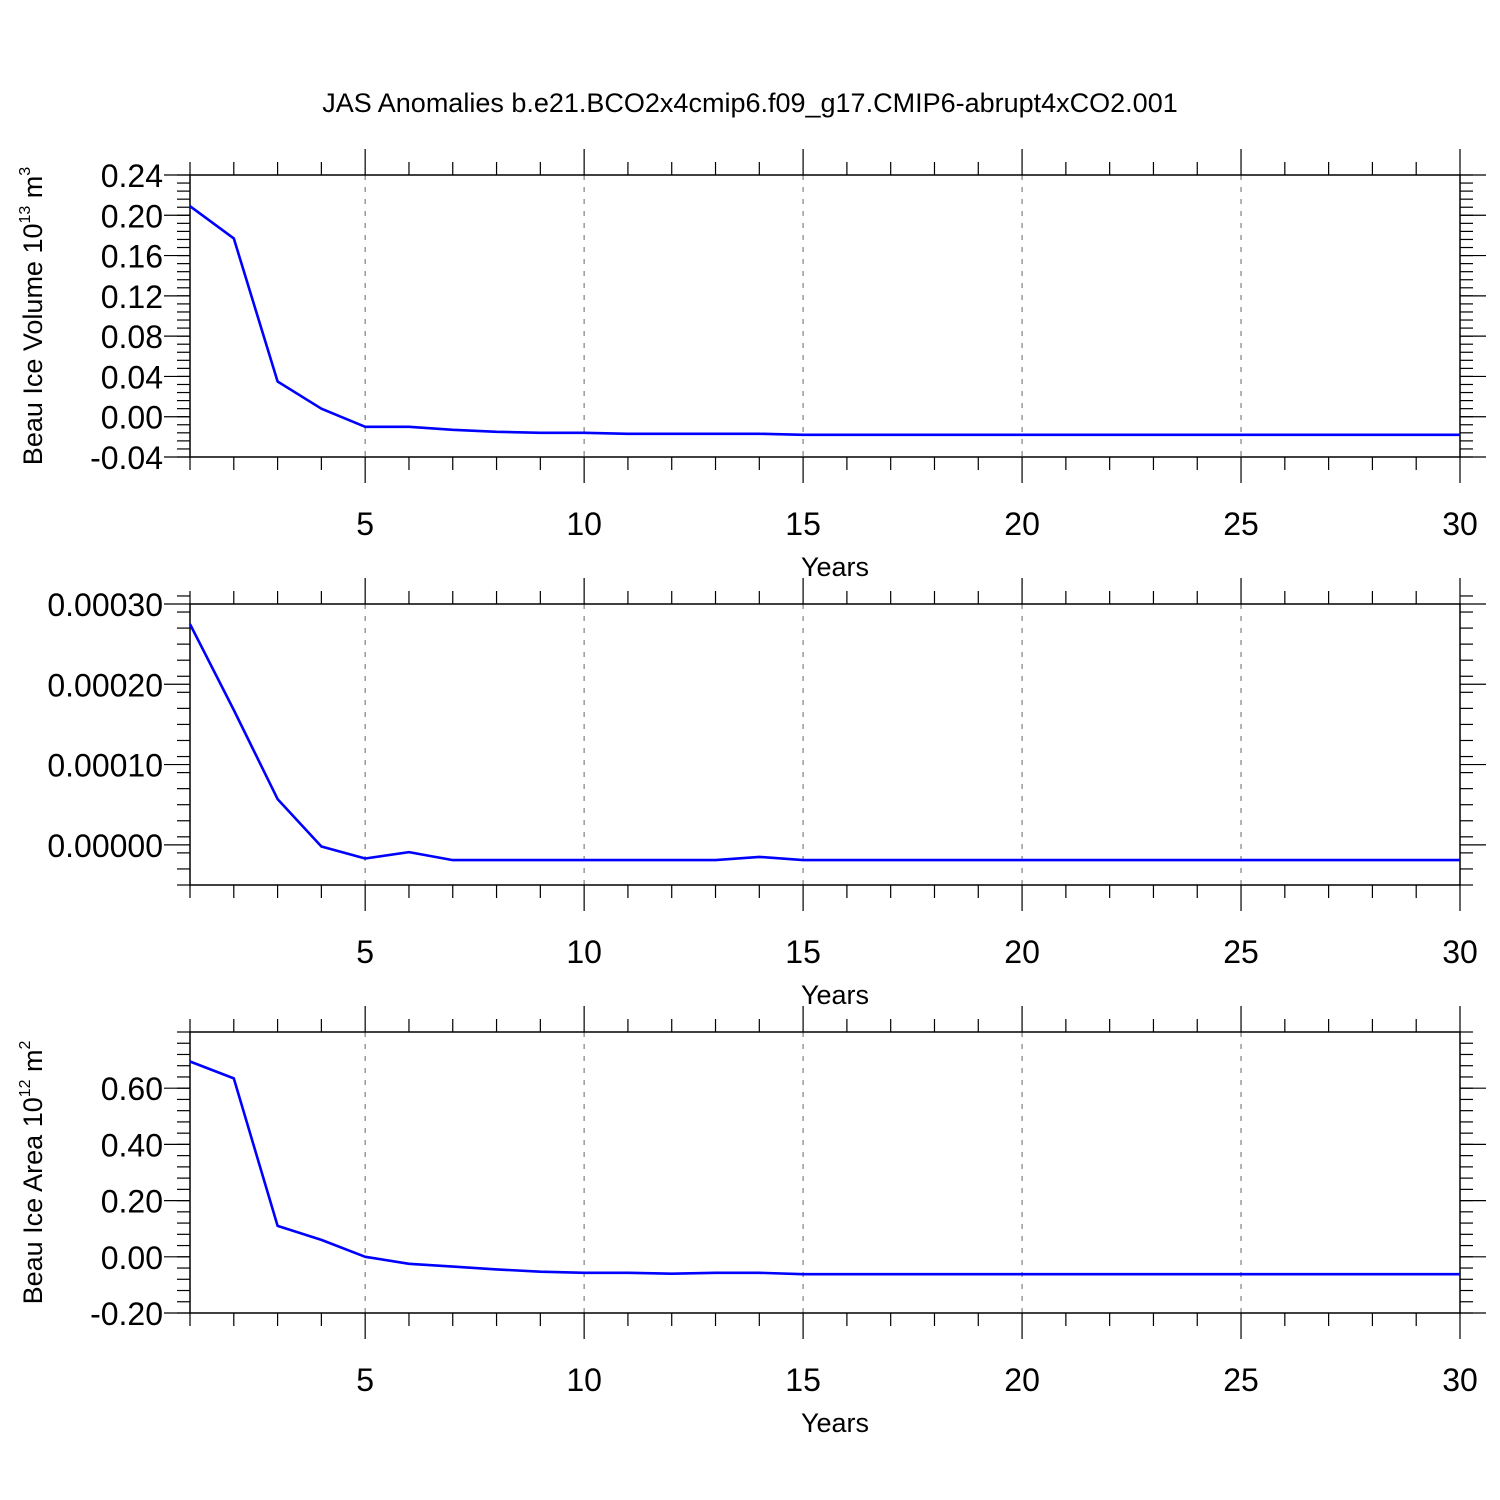 This screenshot has width=1500, height=1500. I want to click on y-tick-label: 0.00020, so click(105, 685).